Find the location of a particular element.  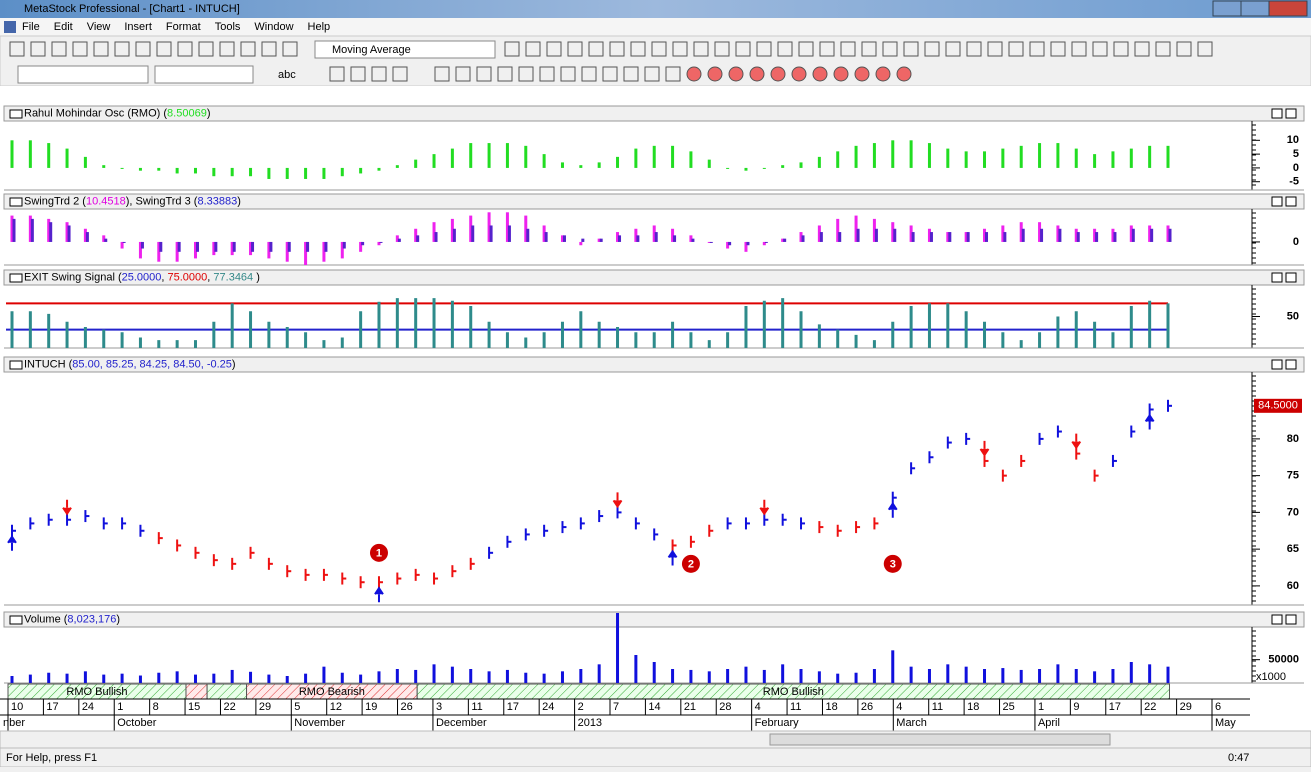

text-tool: abc is located at coordinates (287, 75).